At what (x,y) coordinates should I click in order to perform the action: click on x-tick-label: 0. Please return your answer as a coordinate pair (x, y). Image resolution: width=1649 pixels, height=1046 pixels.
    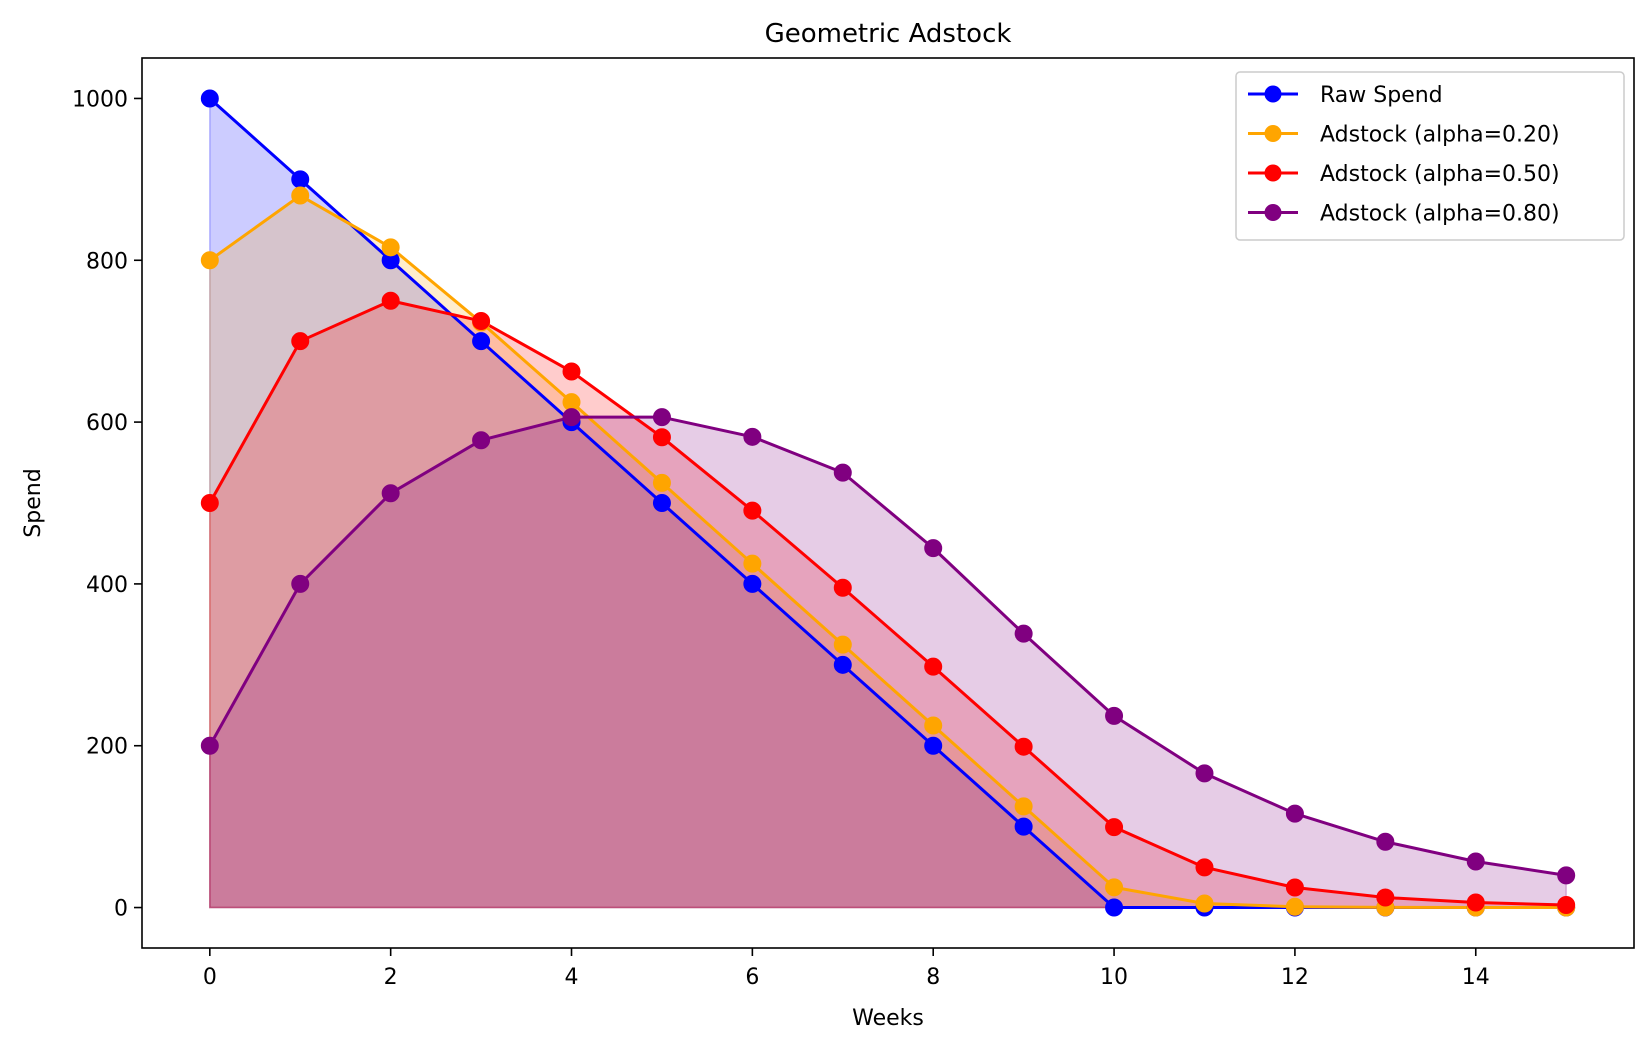
    Looking at the image, I should click on (210, 977).